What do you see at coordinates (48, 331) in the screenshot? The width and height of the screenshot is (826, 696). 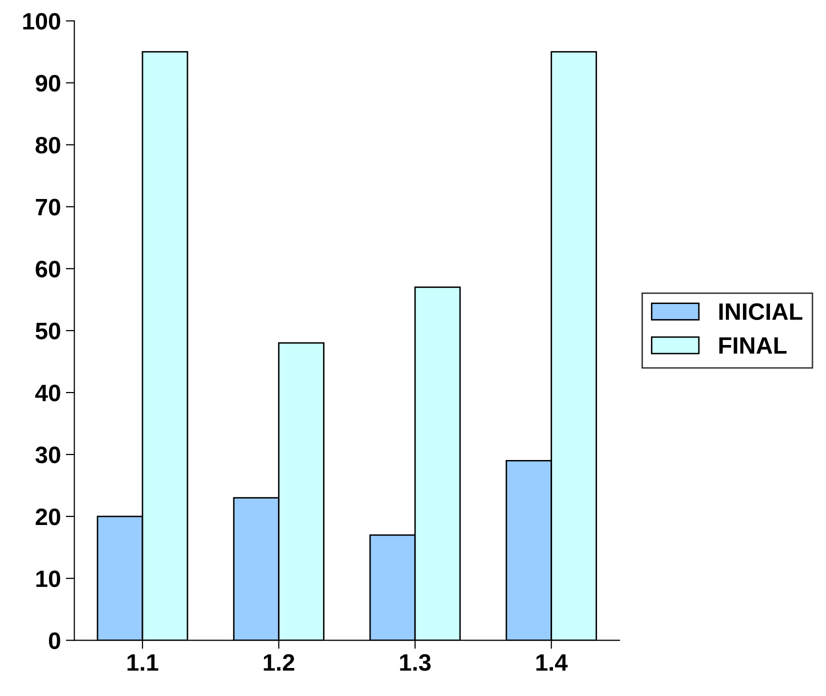 I see `y-tick-label: 50` at bounding box center [48, 331].